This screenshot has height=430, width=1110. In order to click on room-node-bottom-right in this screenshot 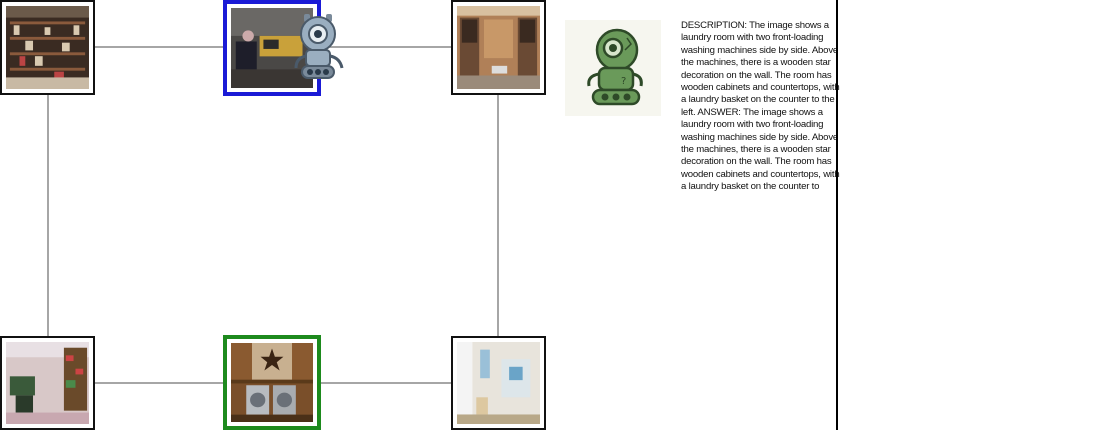, I will do `click(498, 383)`.